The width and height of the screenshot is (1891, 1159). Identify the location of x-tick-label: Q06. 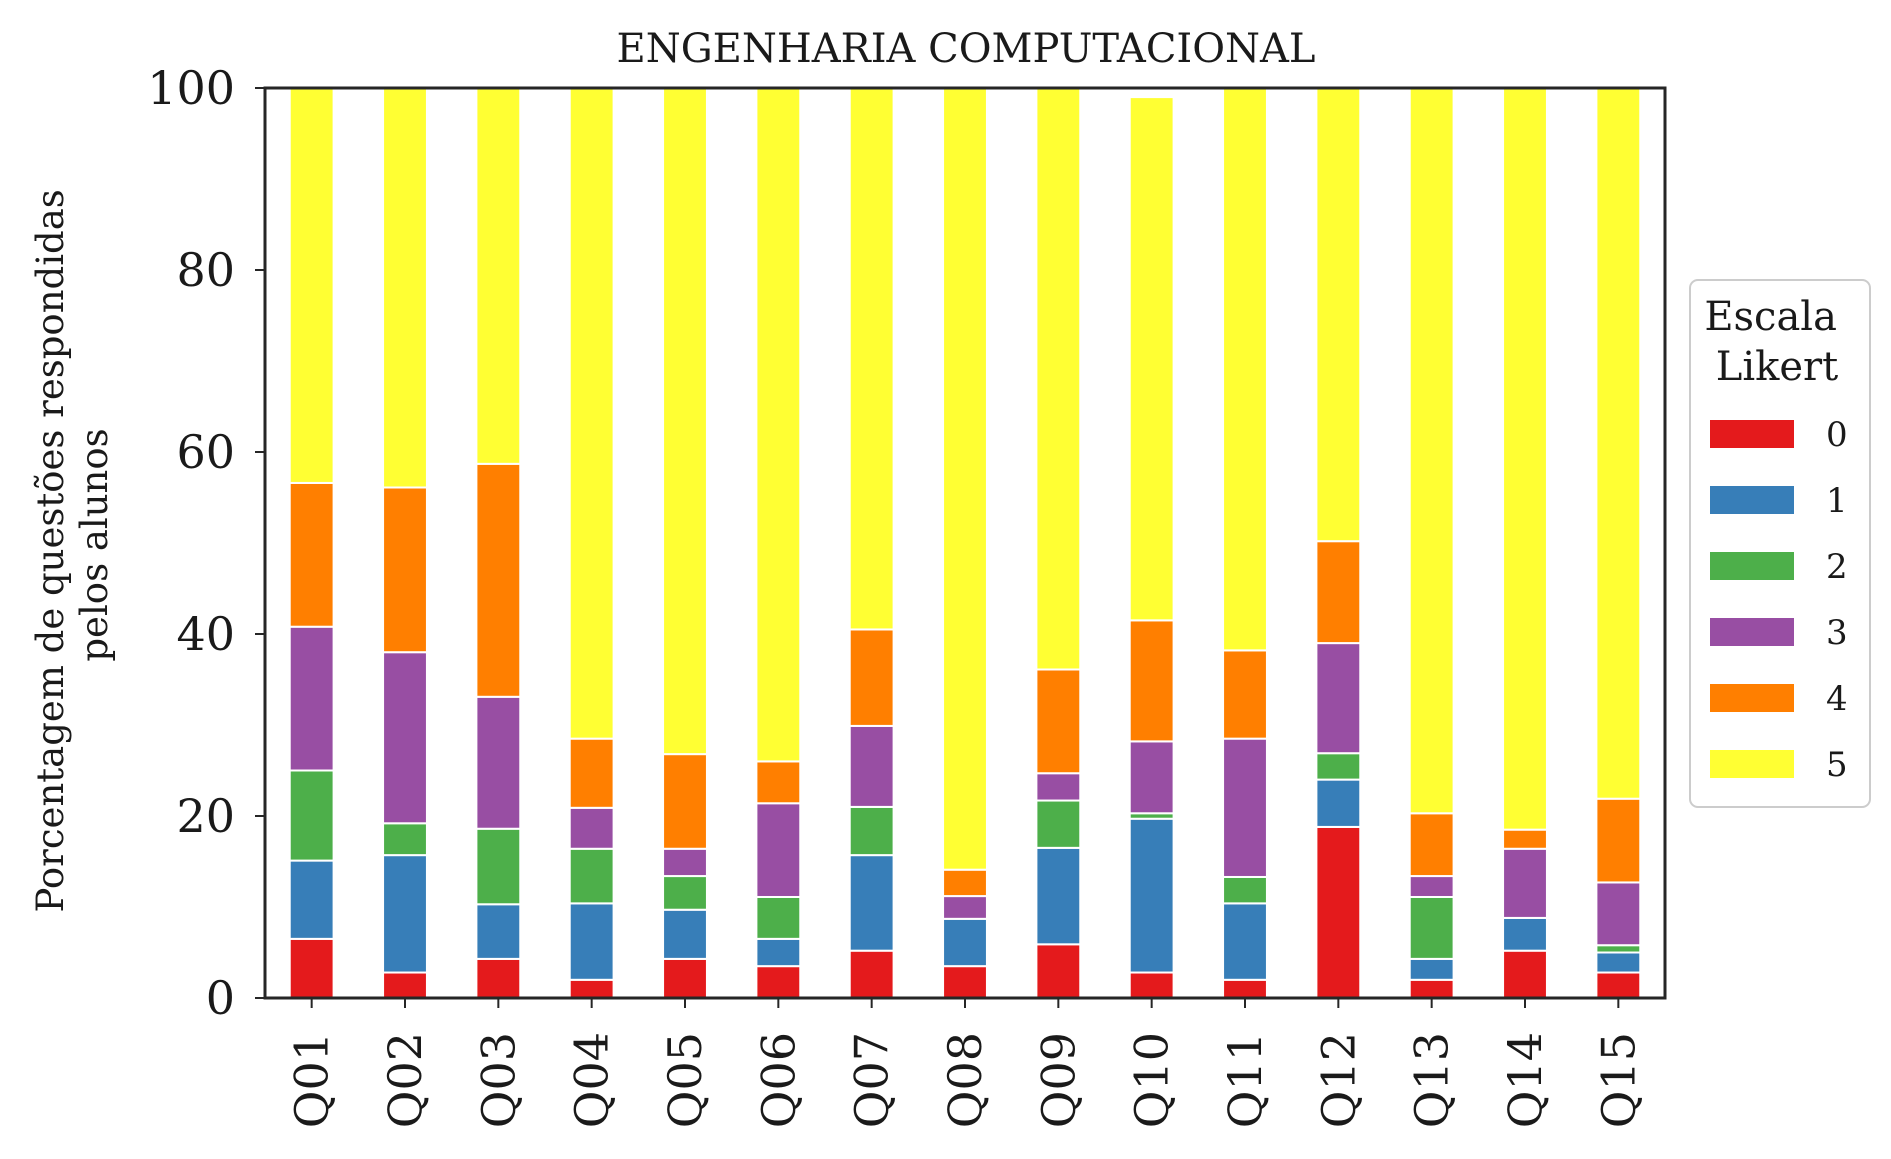
(778, 1080).